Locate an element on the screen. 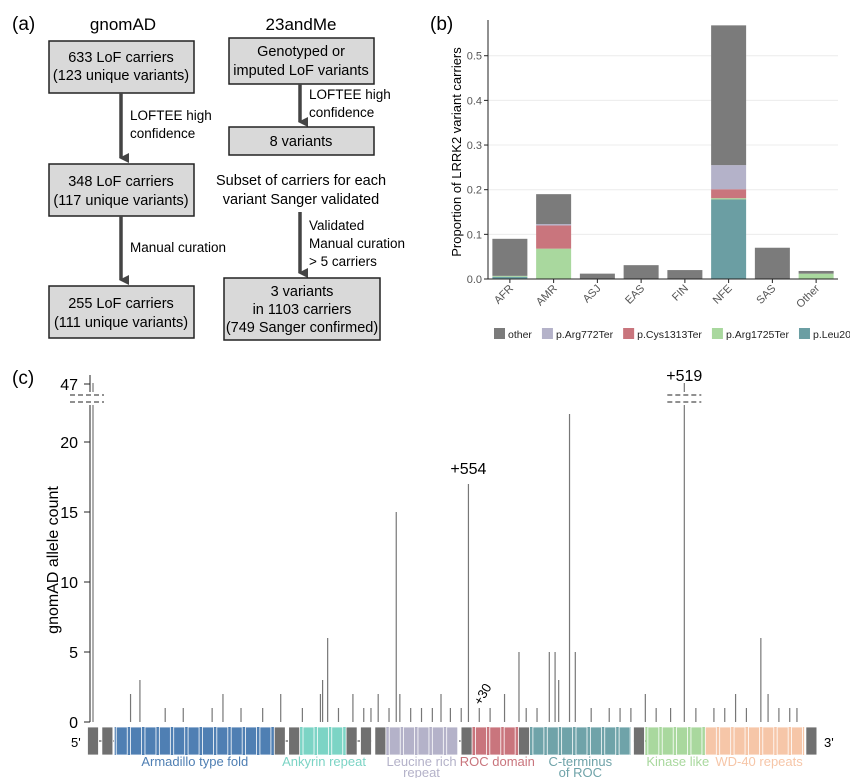 This screenshot has width=850, height=778. andme-box-2-line-1: 8 variants is located at coordinates (301, 142).